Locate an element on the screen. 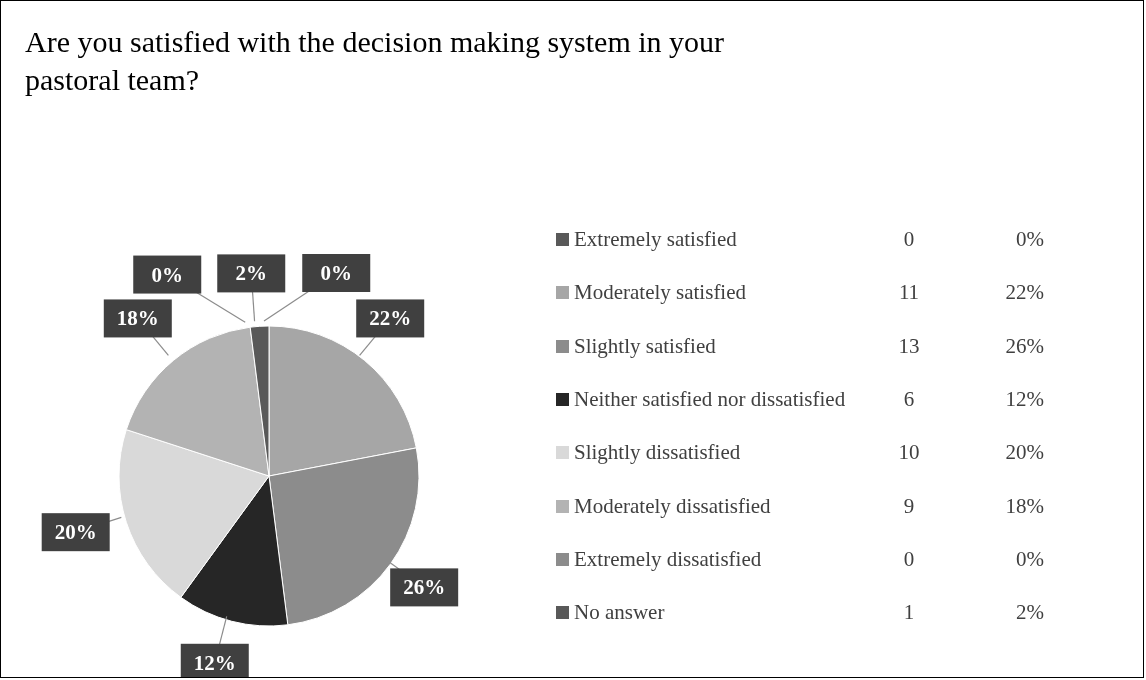  data-label: 12% is located at coordinates (214, 662).